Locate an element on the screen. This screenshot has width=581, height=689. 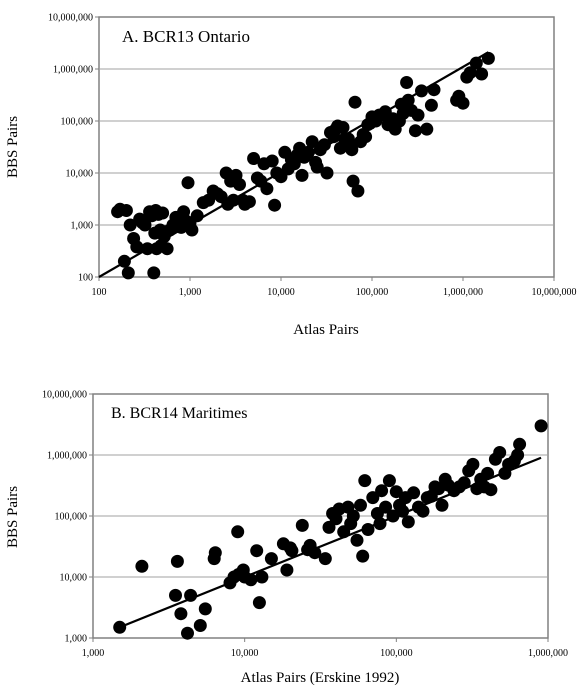
x-tick-label: 100 is located at coordinates (99, 292).